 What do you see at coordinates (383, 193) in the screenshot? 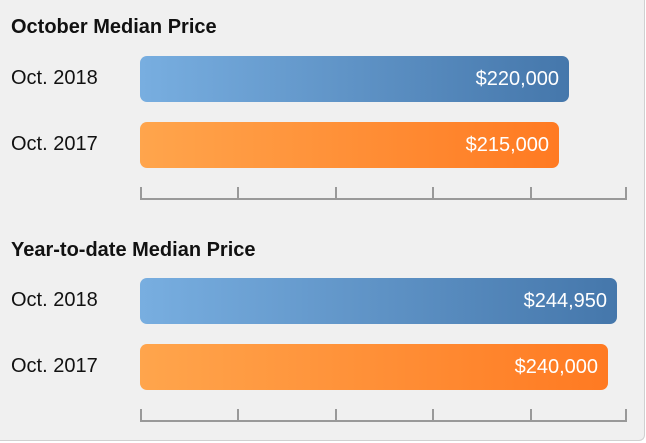
I see `x-axis-october` at bounding box center [383, 193].